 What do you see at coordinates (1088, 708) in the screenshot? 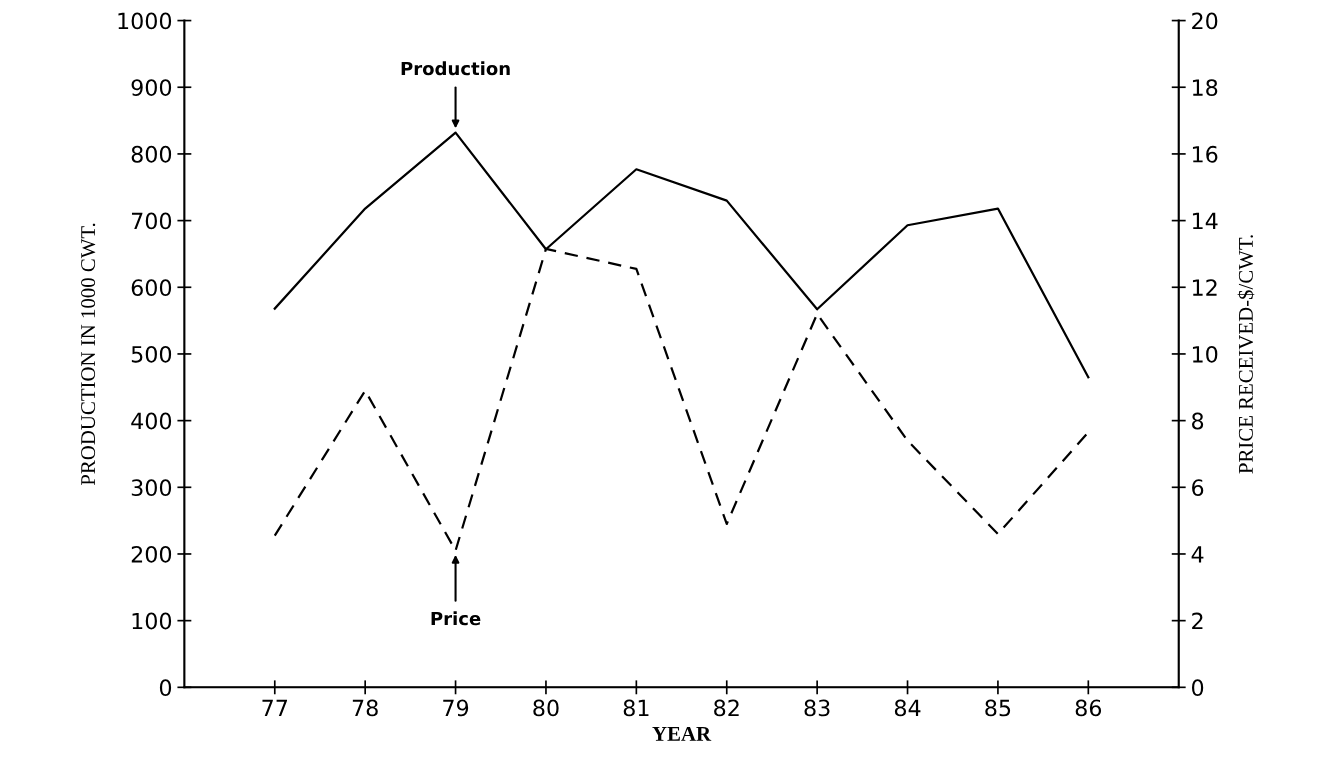
I see `x-tick-label: 86` at bounding box center [1088, 708].